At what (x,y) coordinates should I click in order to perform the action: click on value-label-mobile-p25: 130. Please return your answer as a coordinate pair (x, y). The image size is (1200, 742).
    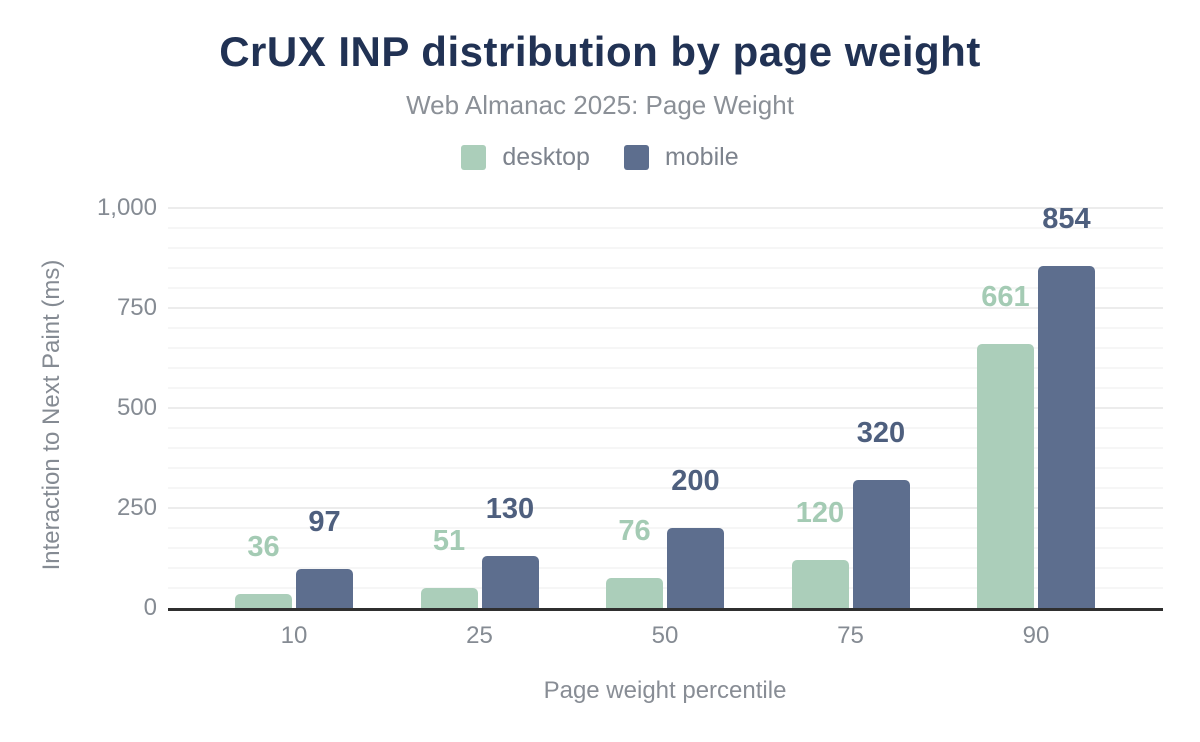
    Looking at the image, I should click on (510, 509).